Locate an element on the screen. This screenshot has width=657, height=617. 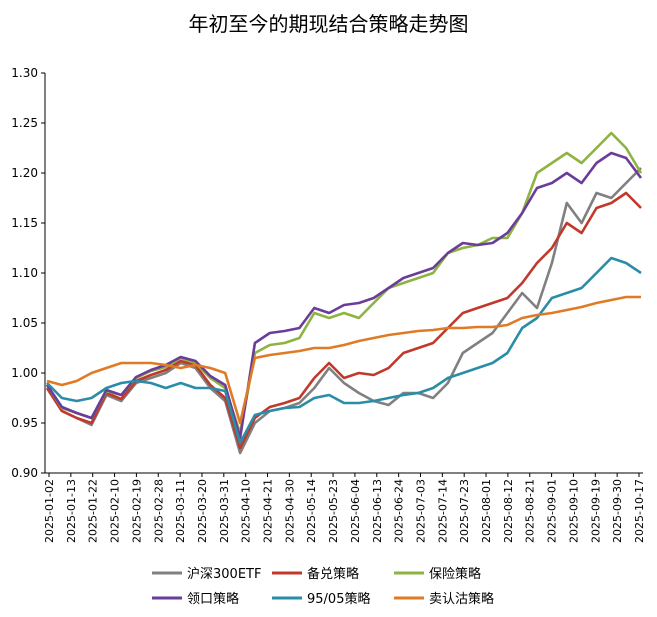
x-tick-label: 2025-03-31 is located at coordinates (224, 511).